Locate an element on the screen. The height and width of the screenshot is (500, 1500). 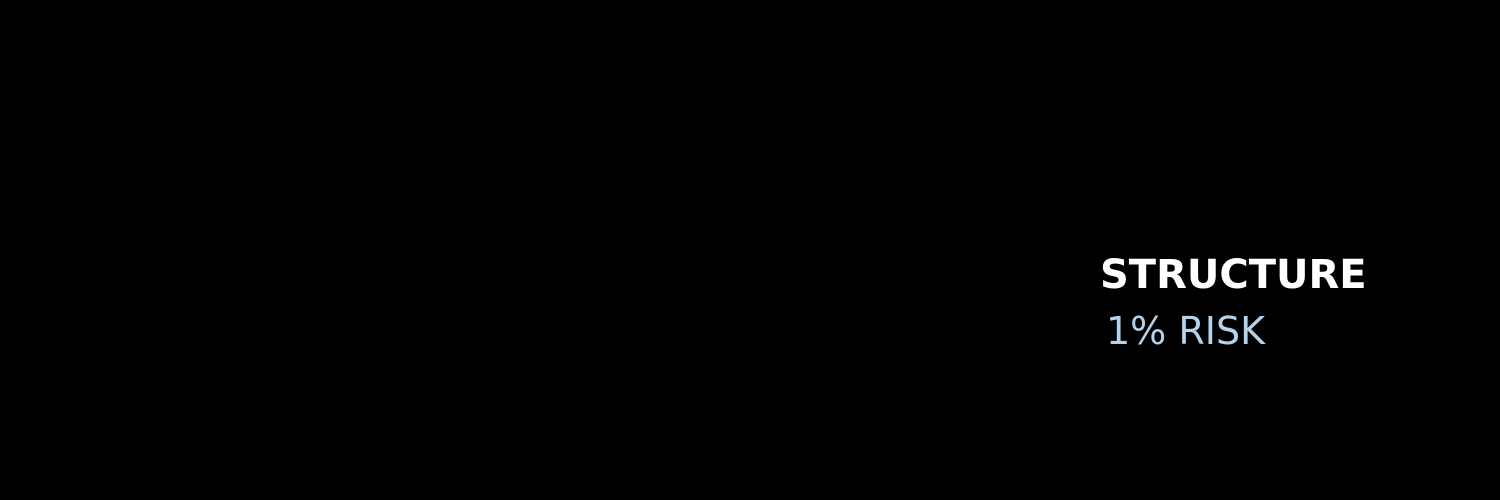
headline: STRUCTURE is located at coordinates (1233, 275).